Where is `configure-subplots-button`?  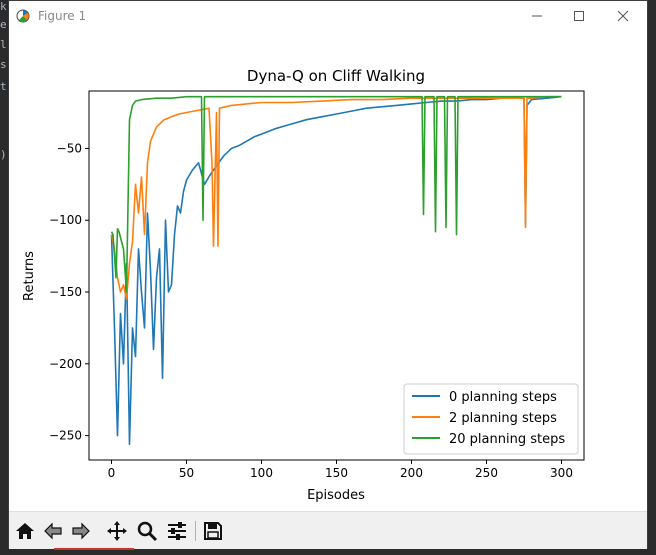
configure-subplots-button is located at coordinates (177, 531).